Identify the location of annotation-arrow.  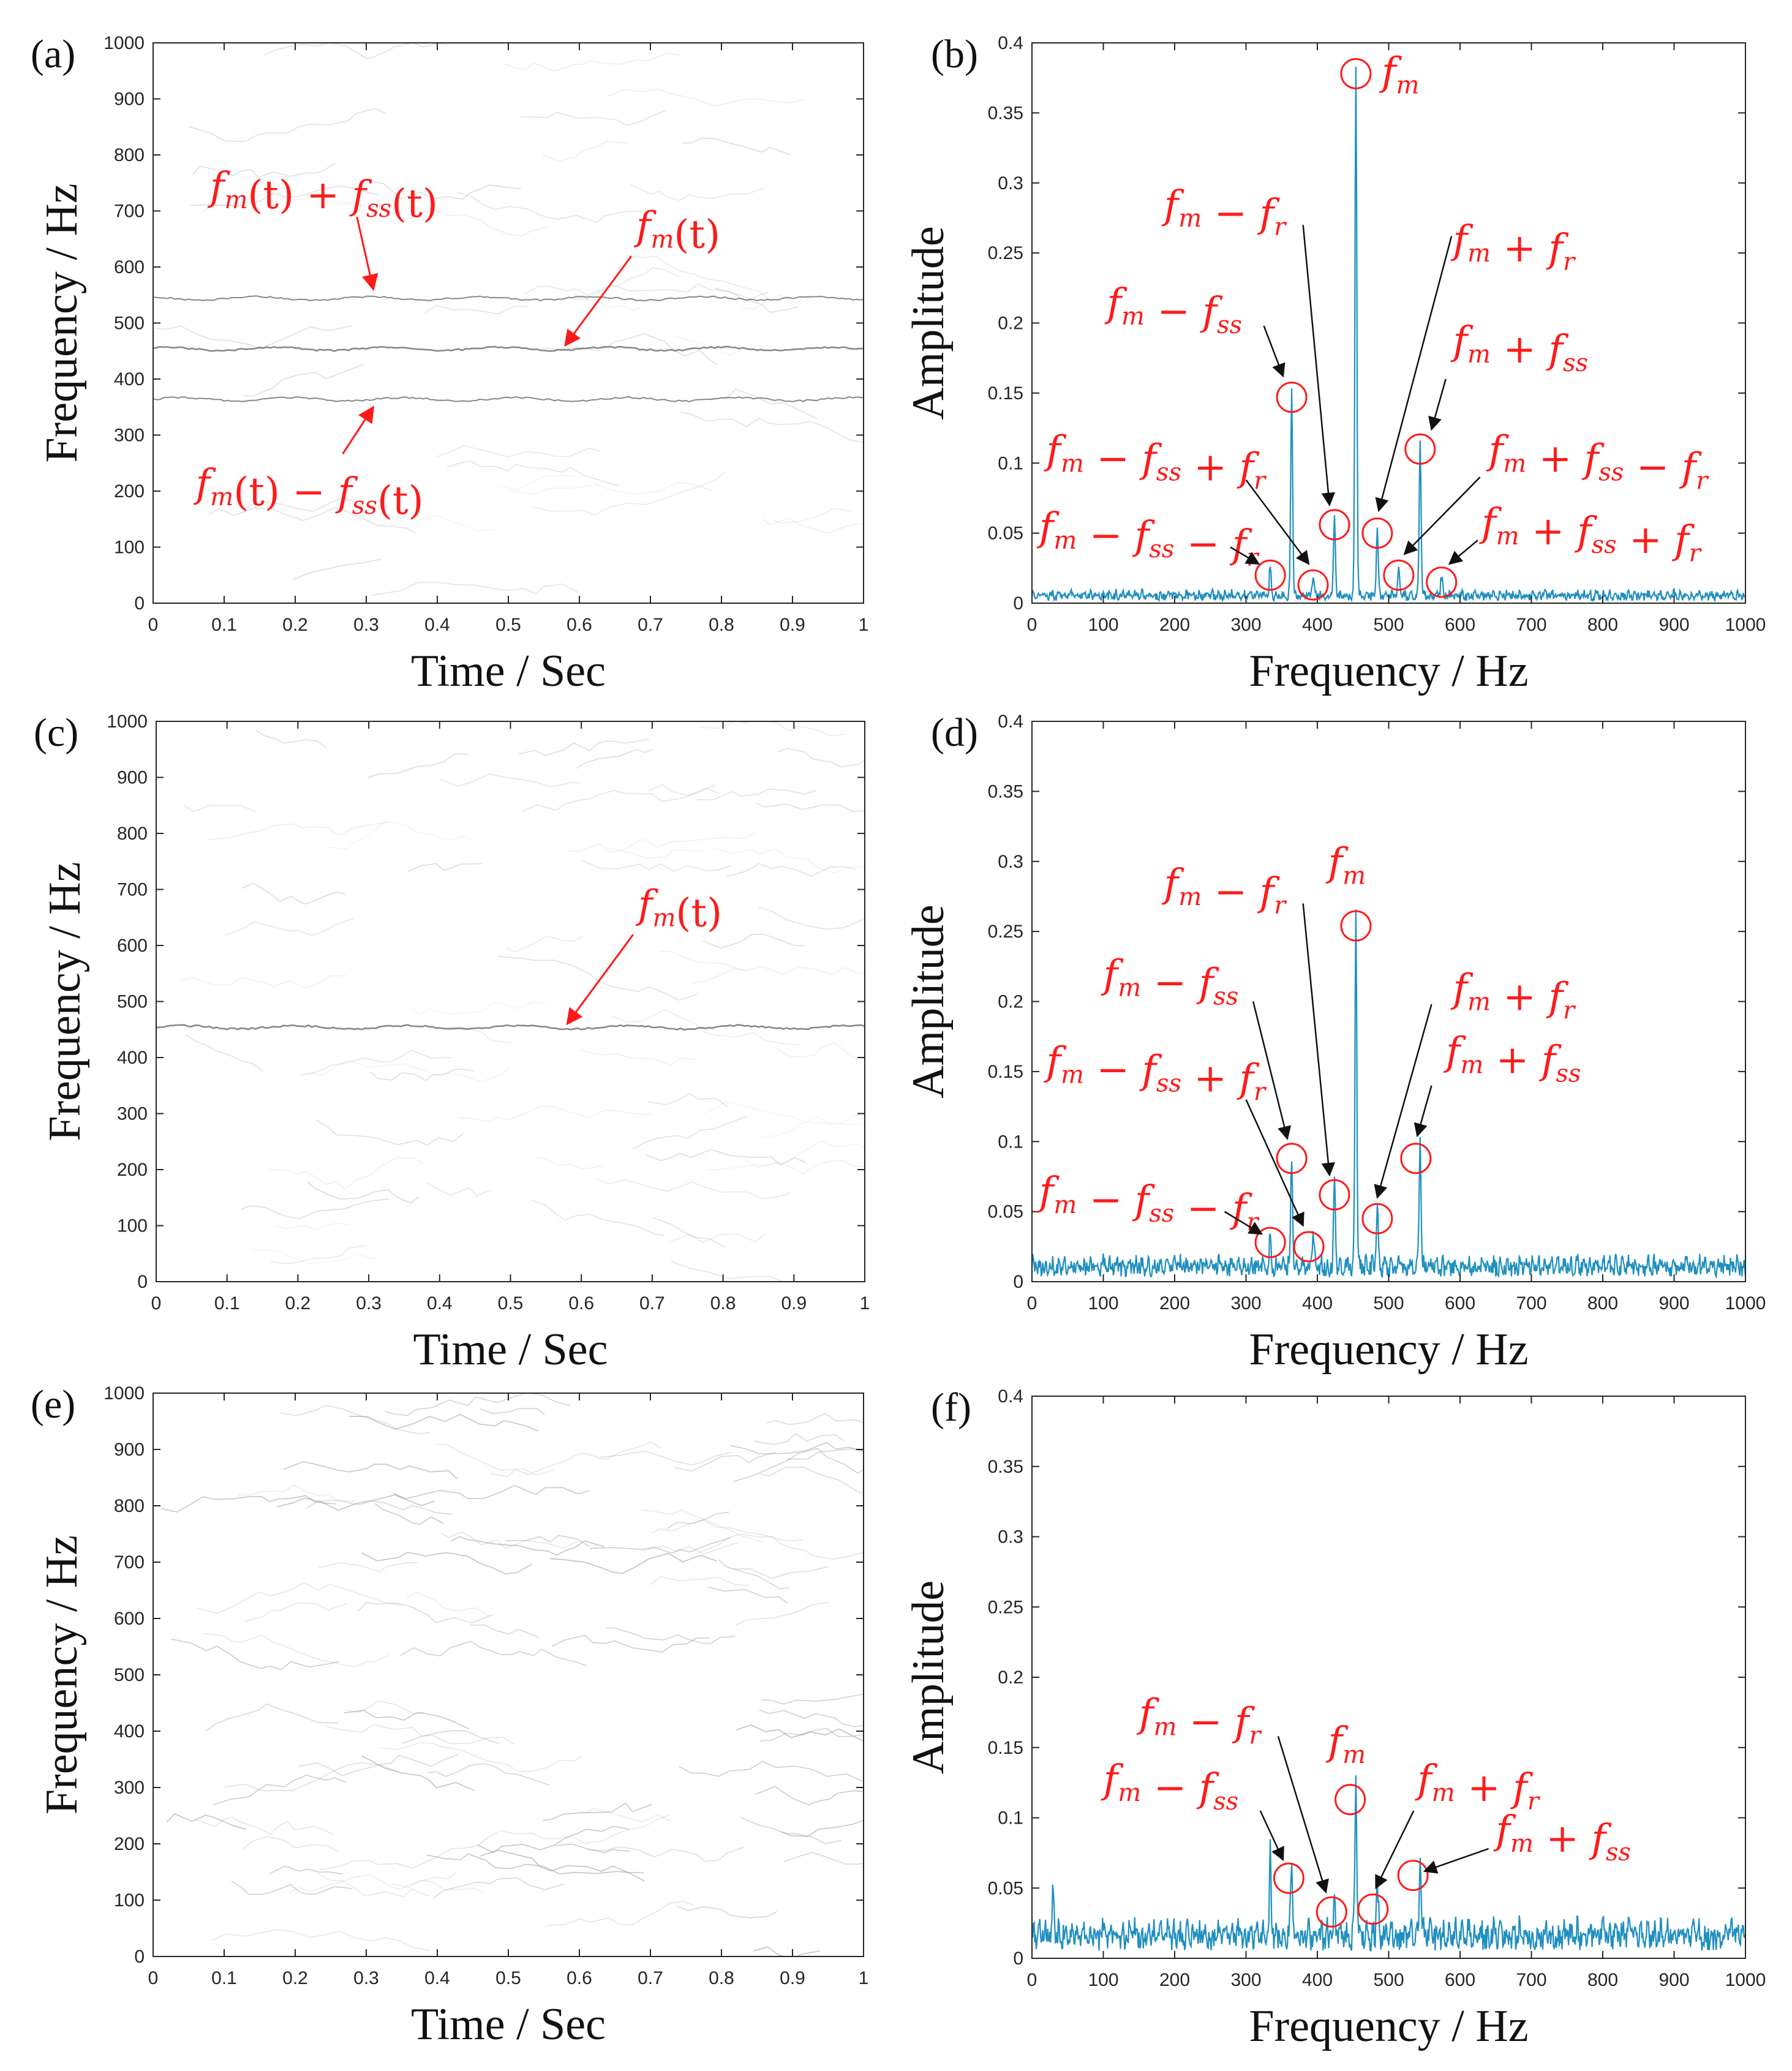
(1319, 1040).